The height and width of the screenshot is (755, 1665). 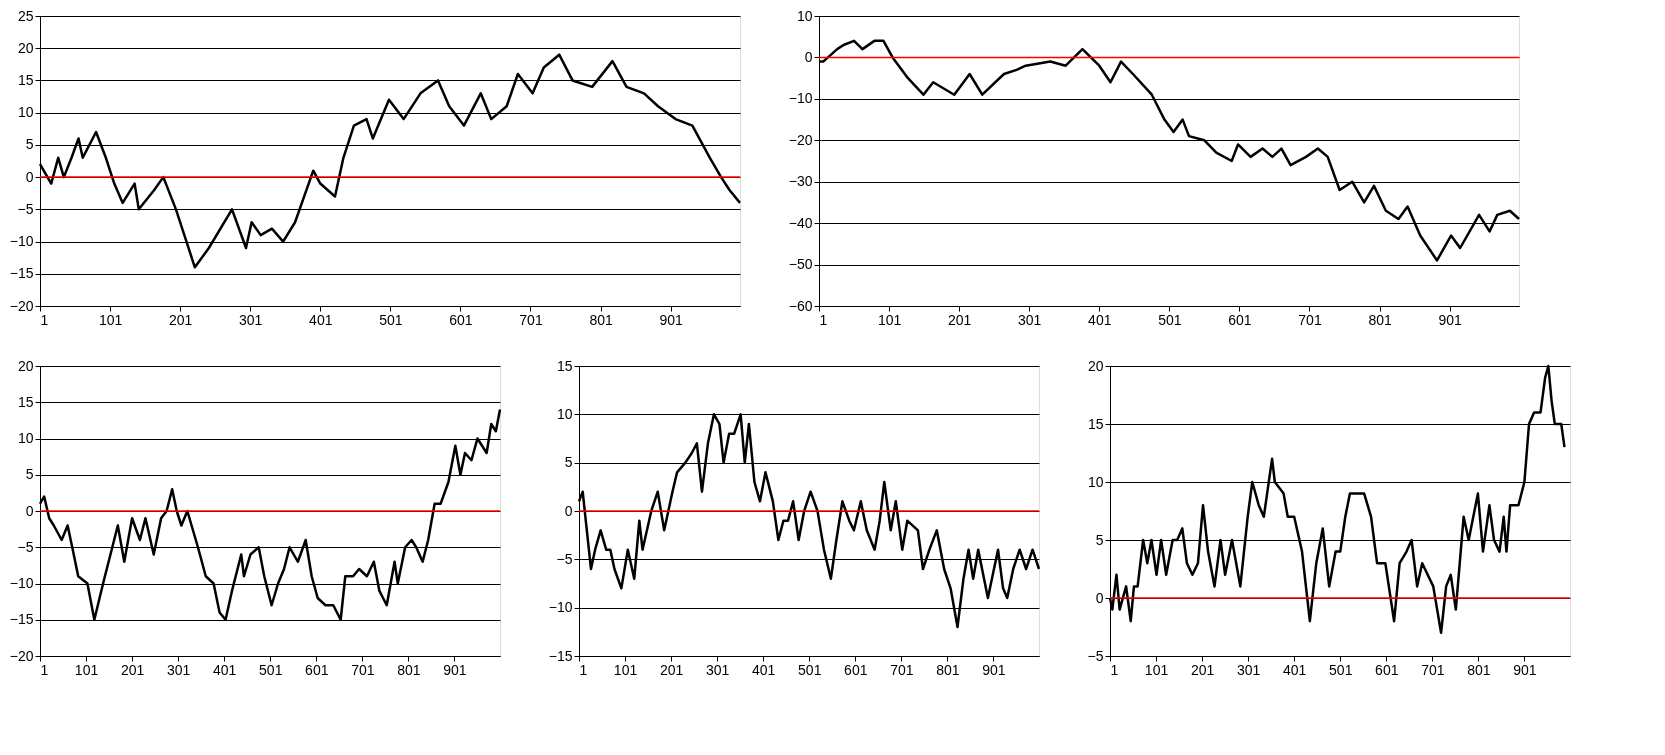 What do you see at coordinates (800, 181) in the screenshot?
I see `y-tick-label: −30` at bounding box center [800, 181].